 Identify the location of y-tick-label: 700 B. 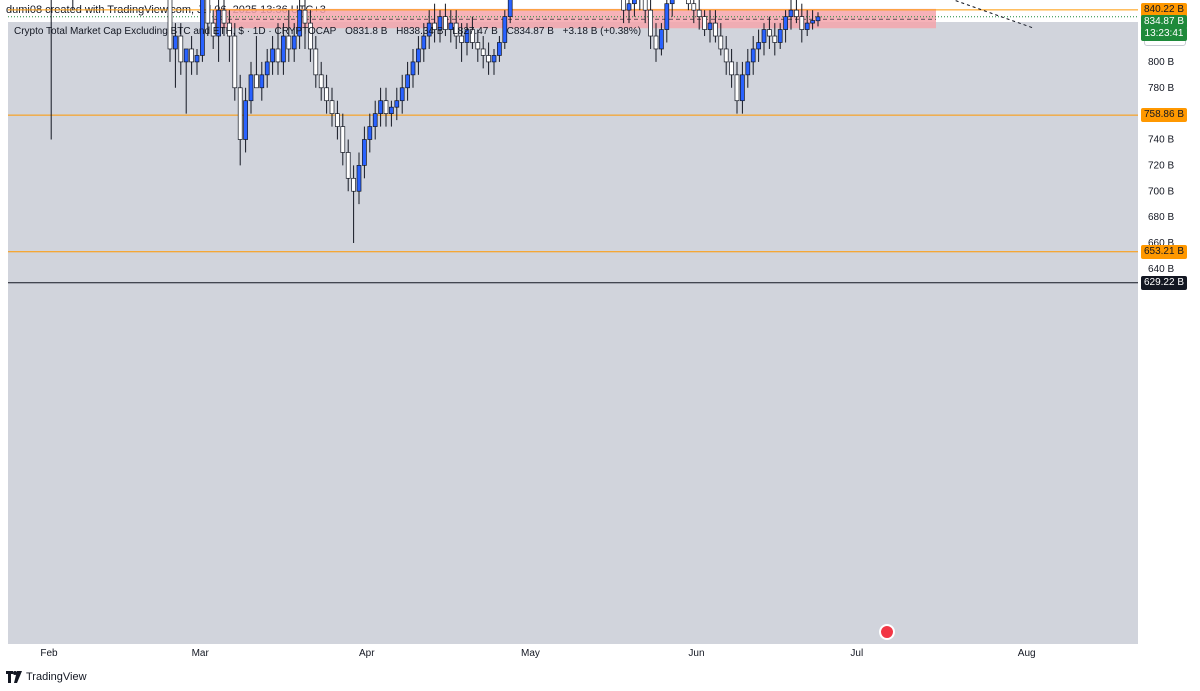
(1161, 191).